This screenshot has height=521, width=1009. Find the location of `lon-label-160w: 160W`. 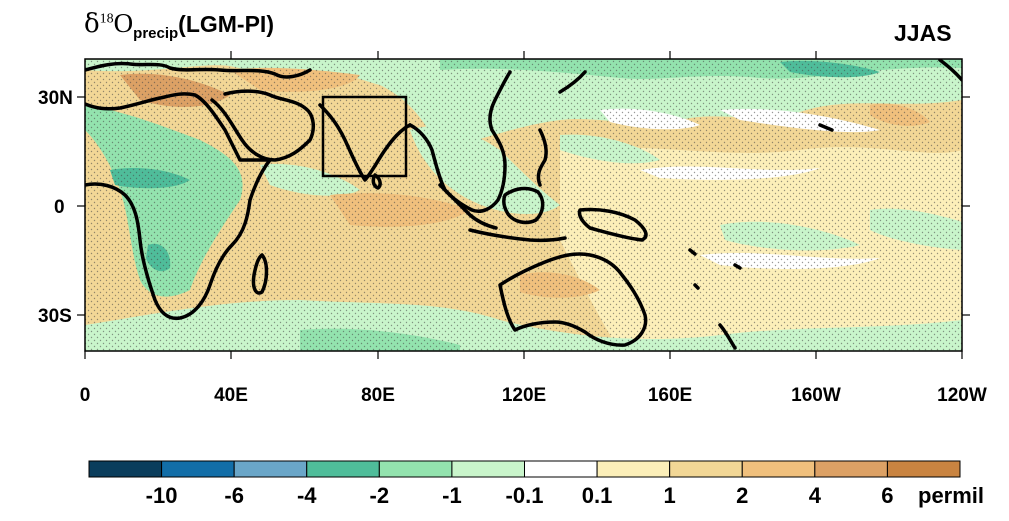

lon-label-160w: 160W is located at coordinates (816, 395).